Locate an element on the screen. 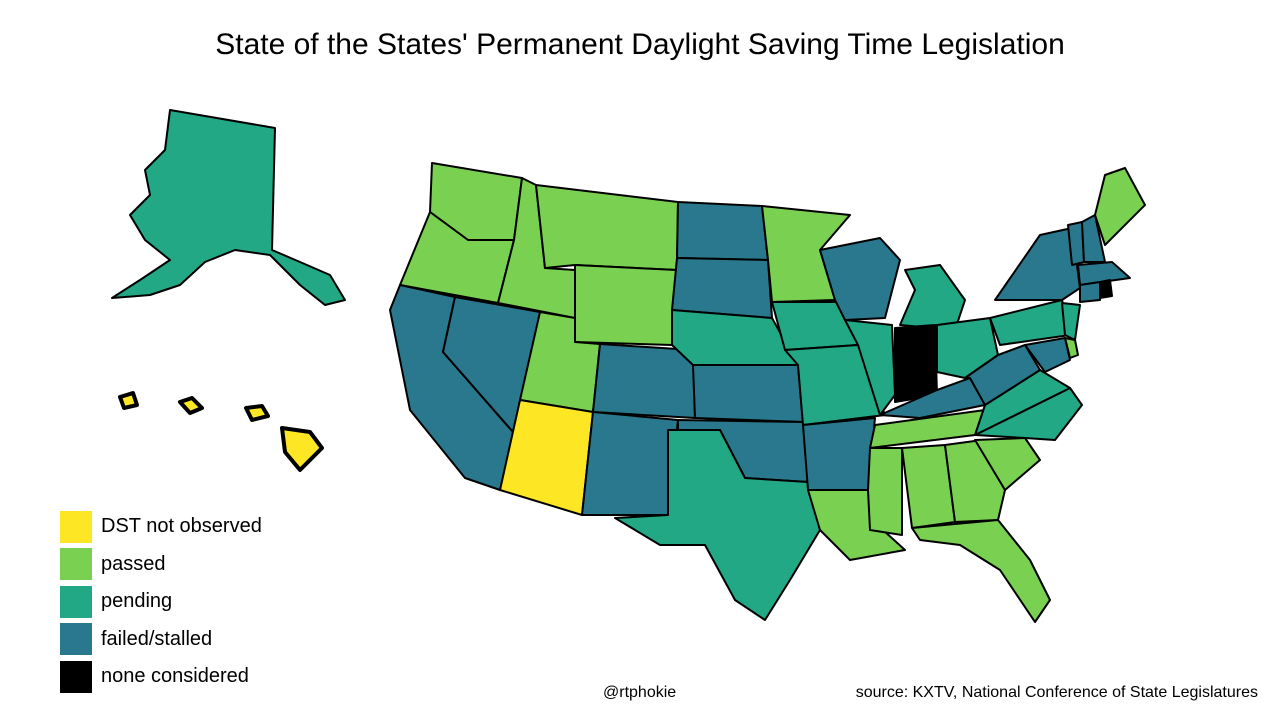 This screenshot has width=1280, height=720. state-MT is located at coordinates (607, 227).